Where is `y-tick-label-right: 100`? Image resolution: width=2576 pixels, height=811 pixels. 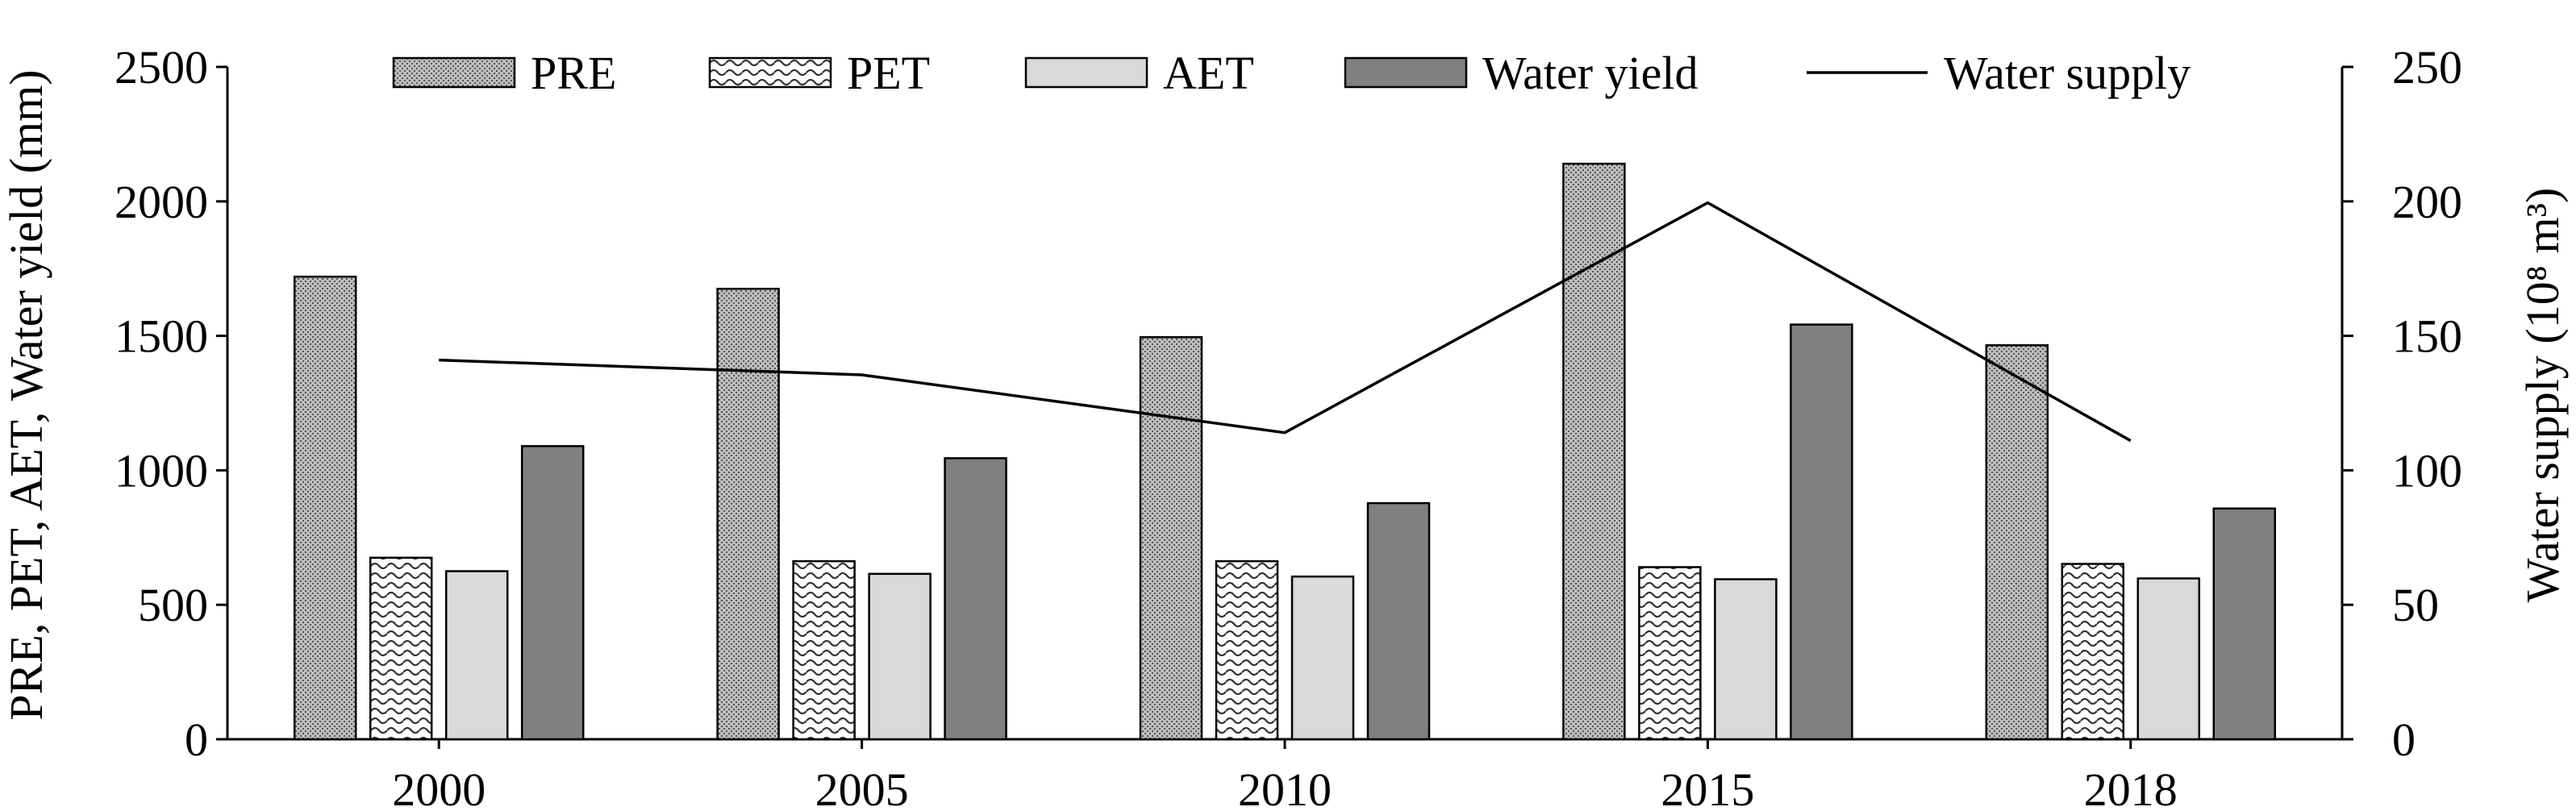
y-tick-label-right: 100 is located at coordinates (2427, 470).